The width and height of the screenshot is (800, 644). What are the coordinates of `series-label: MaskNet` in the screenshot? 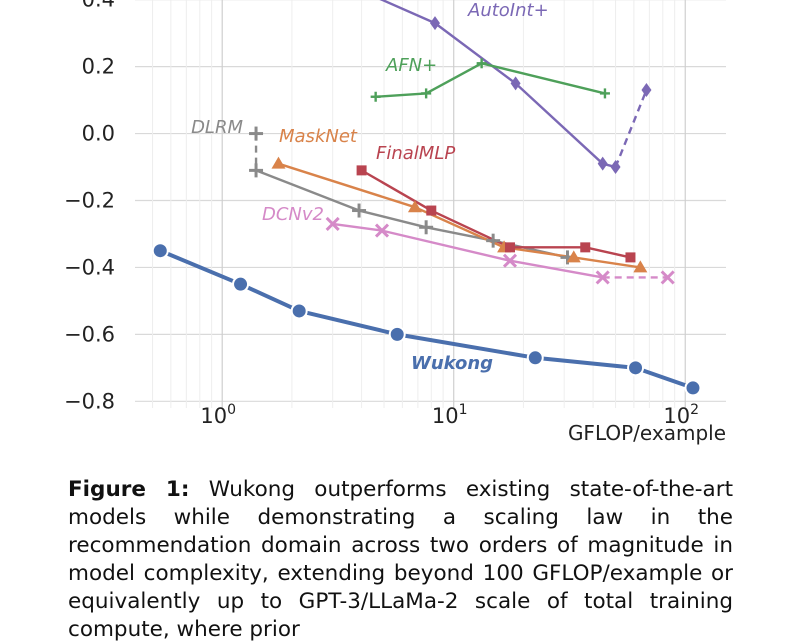 It's located at (318, 136).